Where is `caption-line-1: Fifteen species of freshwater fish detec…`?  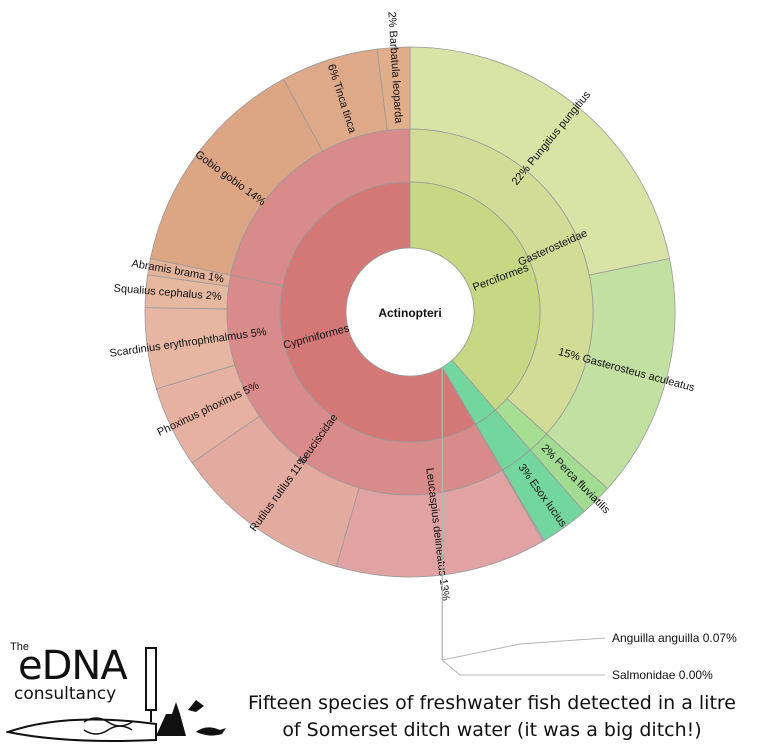 caption-line-1: Fifteen species of freshwater fish detec… is located at coordinates (492, 703).